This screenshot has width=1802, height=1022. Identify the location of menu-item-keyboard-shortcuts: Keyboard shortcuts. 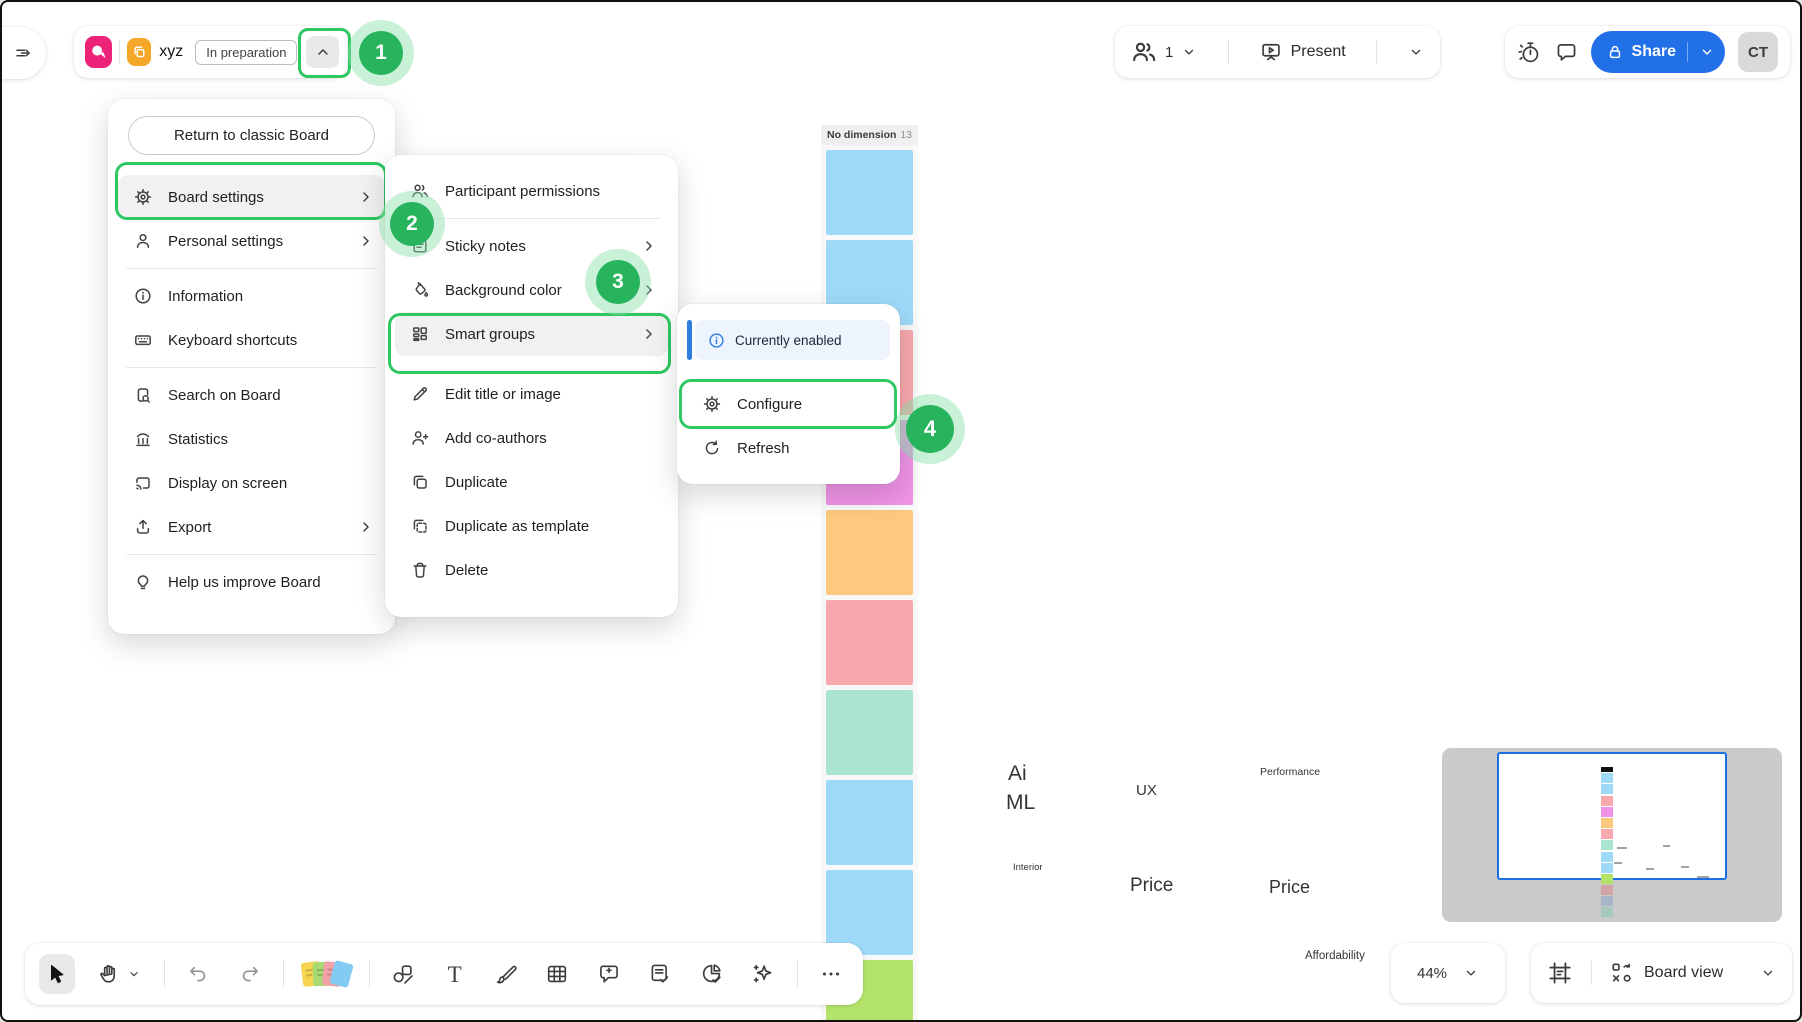
(251, 340).